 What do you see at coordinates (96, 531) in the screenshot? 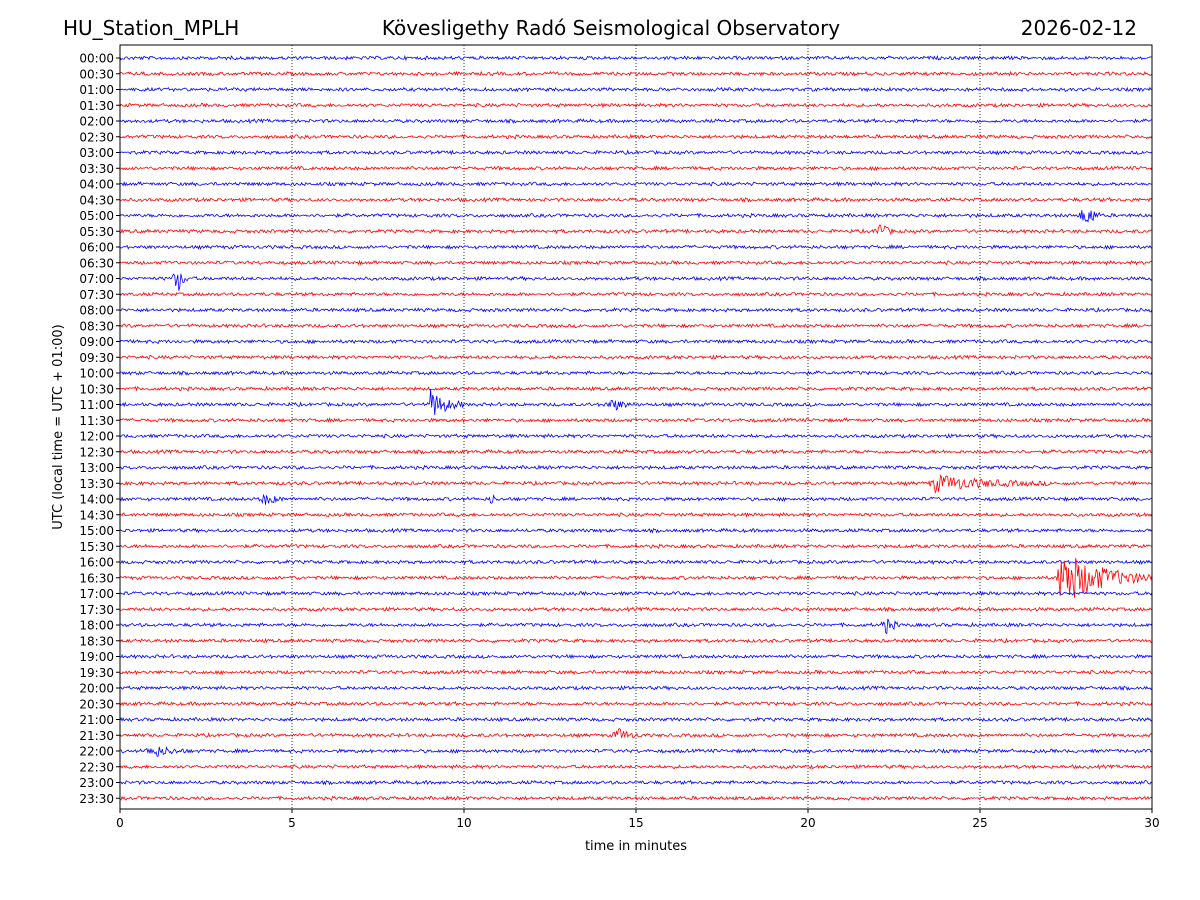
I see `y-tick-label: 15:00` at bounding box center [96, 531].